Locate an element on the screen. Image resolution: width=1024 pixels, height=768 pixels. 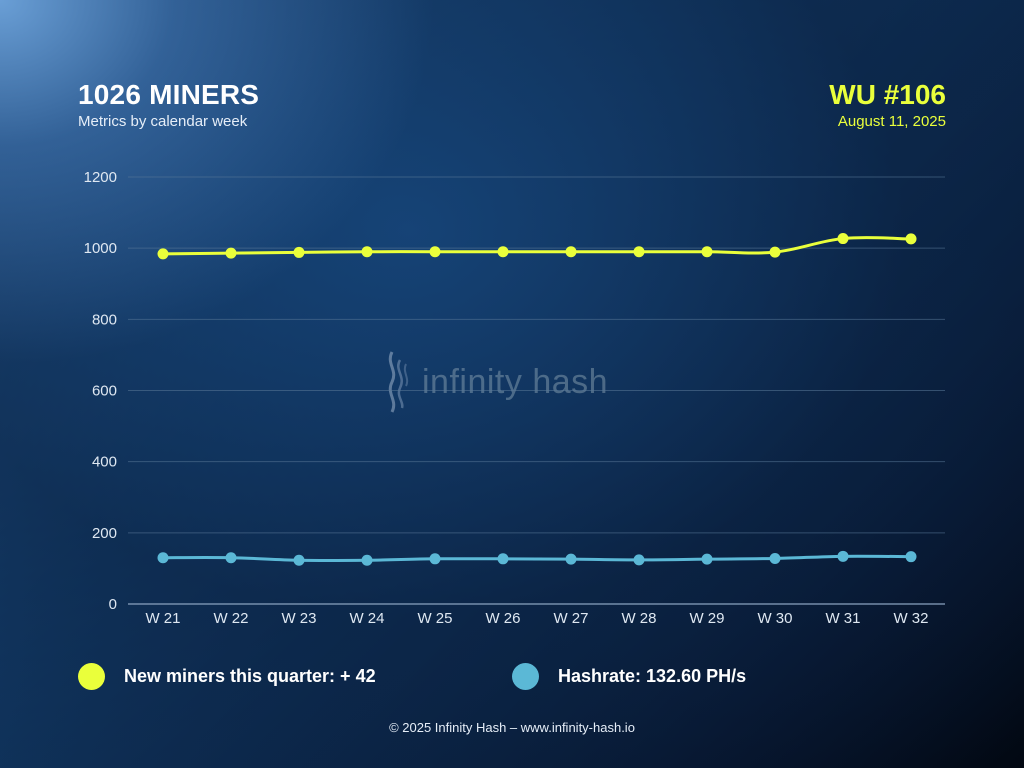
y-tick-label: 400 is located at coordinates (104, 462).